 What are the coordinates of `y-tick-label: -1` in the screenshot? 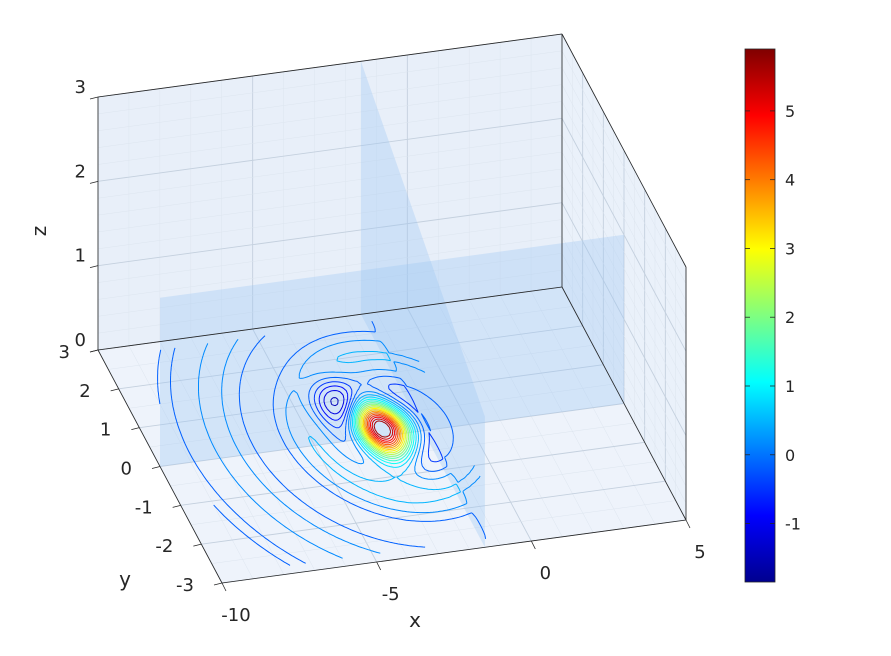 It's located at (144, 507).